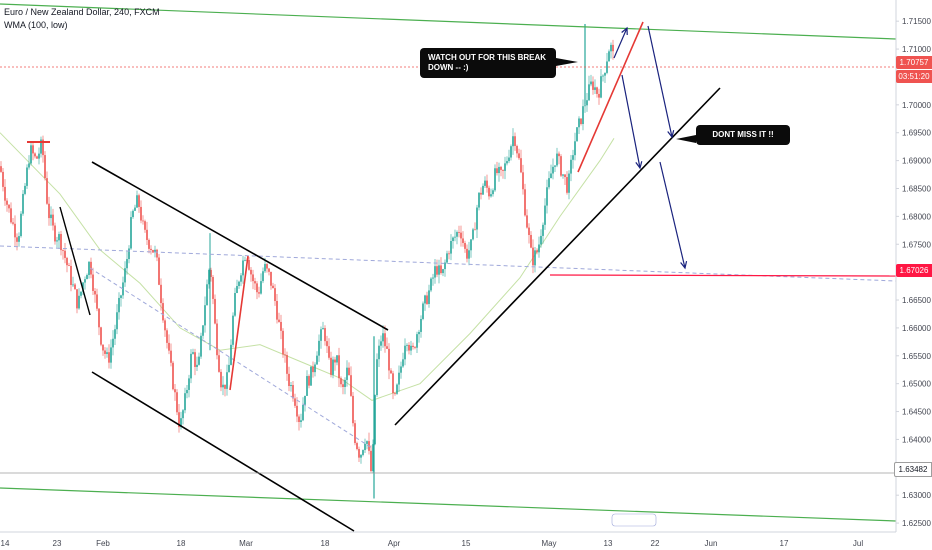 Image resolution: width=932 pixels, height=550 pixels. What do you see at coordinates (711, 543) in the screenshot?
I see `x-tick-label: Jun` at bounding box center [711, 543].